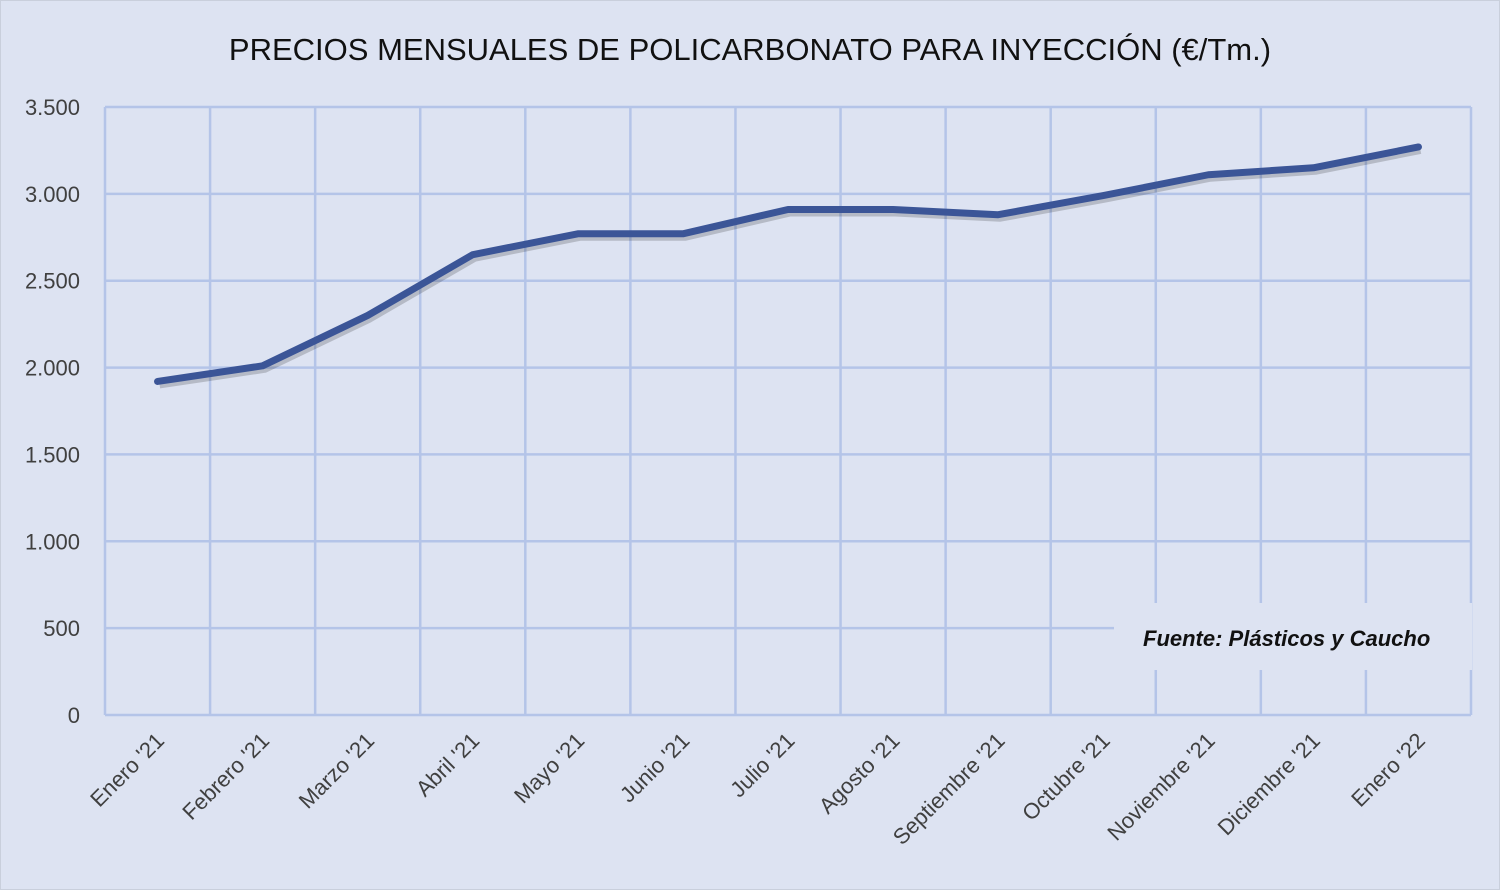 This screenshot has height=890, width=1500. Describe the element at coordinates (762, 765) in the screenshot. I see `x-tick-label: Julio '21` at that location.